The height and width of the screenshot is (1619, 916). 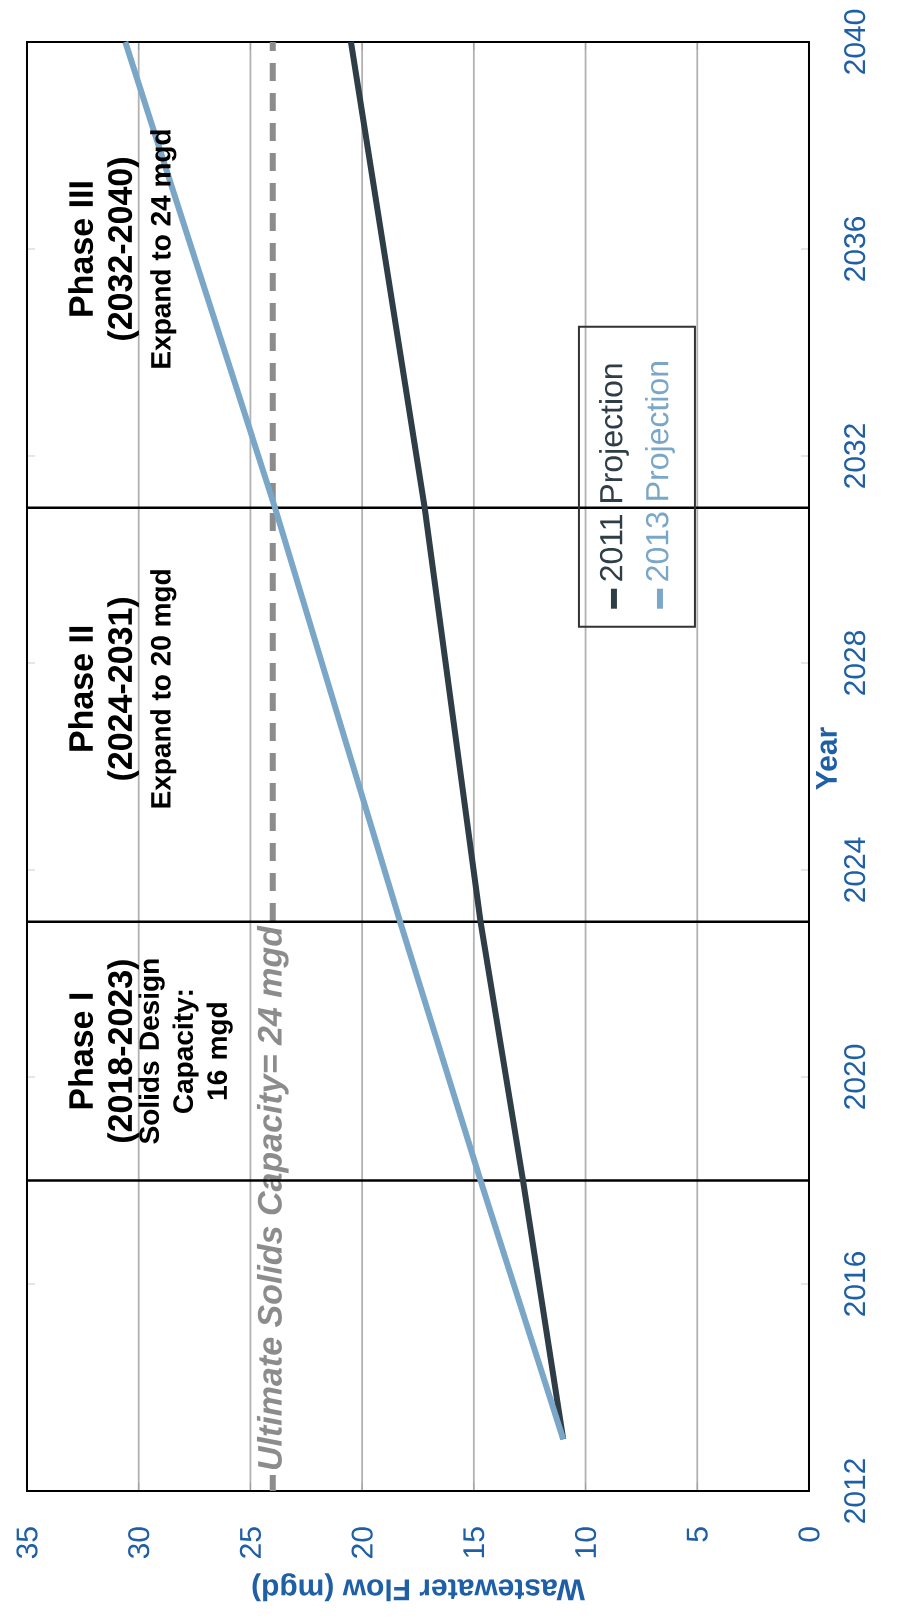 What do you see at coordinates (585, 1542) in the screenshot?
I see `x-tick-label: 10` at bounding box center [585, 1542].